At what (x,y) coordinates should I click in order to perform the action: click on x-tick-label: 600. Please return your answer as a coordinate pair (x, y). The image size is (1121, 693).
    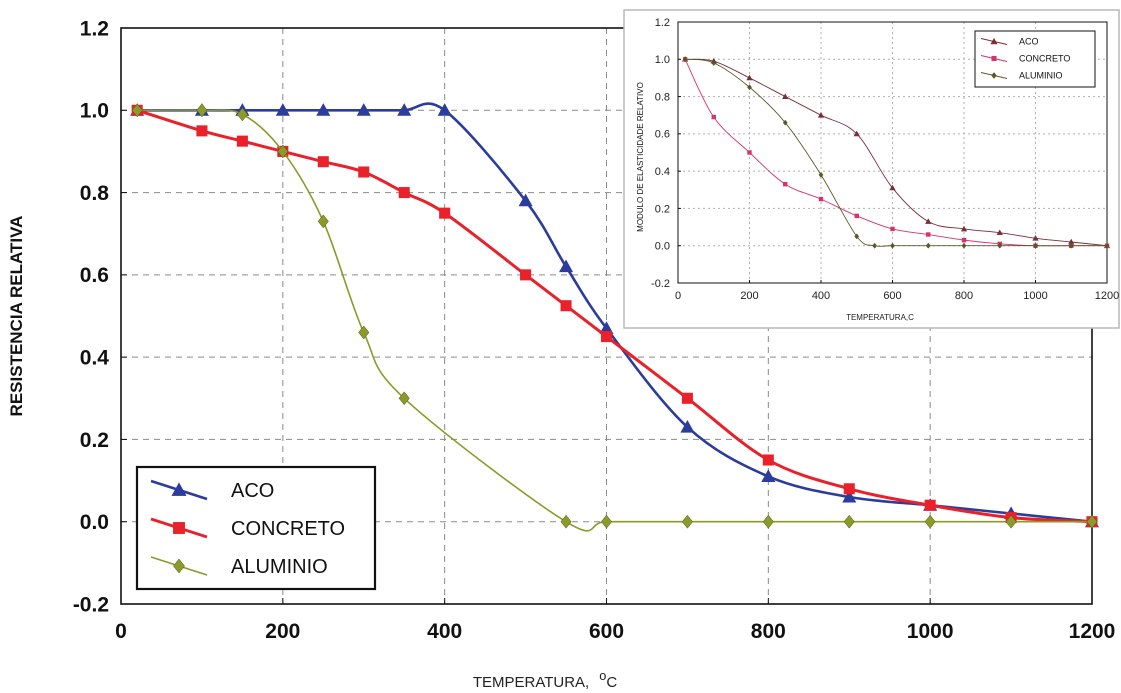
    Looking at the image, I should click on (606, 631).